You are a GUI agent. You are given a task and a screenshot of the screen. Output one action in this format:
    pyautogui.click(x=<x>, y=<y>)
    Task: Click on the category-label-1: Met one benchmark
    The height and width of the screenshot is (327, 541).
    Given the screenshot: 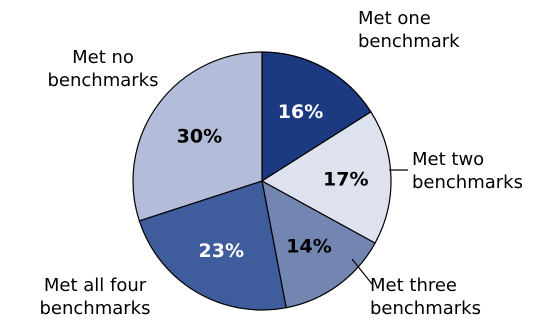 What is the action you would take?
    pyautogui.click(x=409, y=30)
    